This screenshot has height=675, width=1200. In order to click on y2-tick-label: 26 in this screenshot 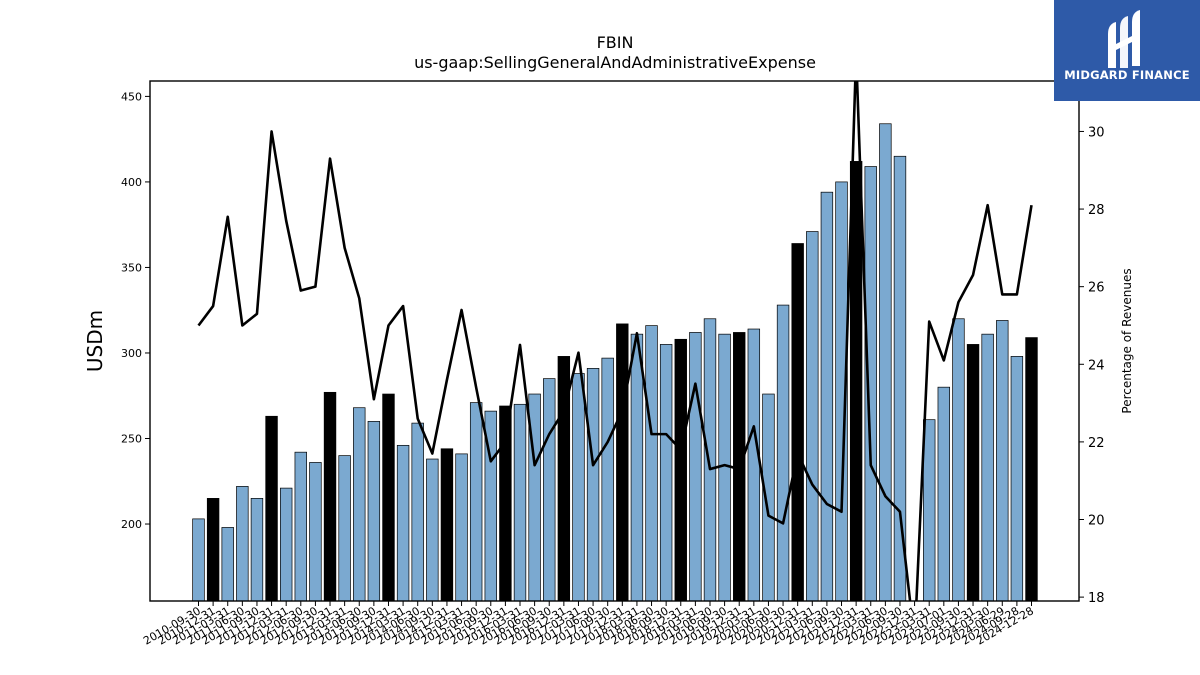, I will do `click(1096, 288)`.